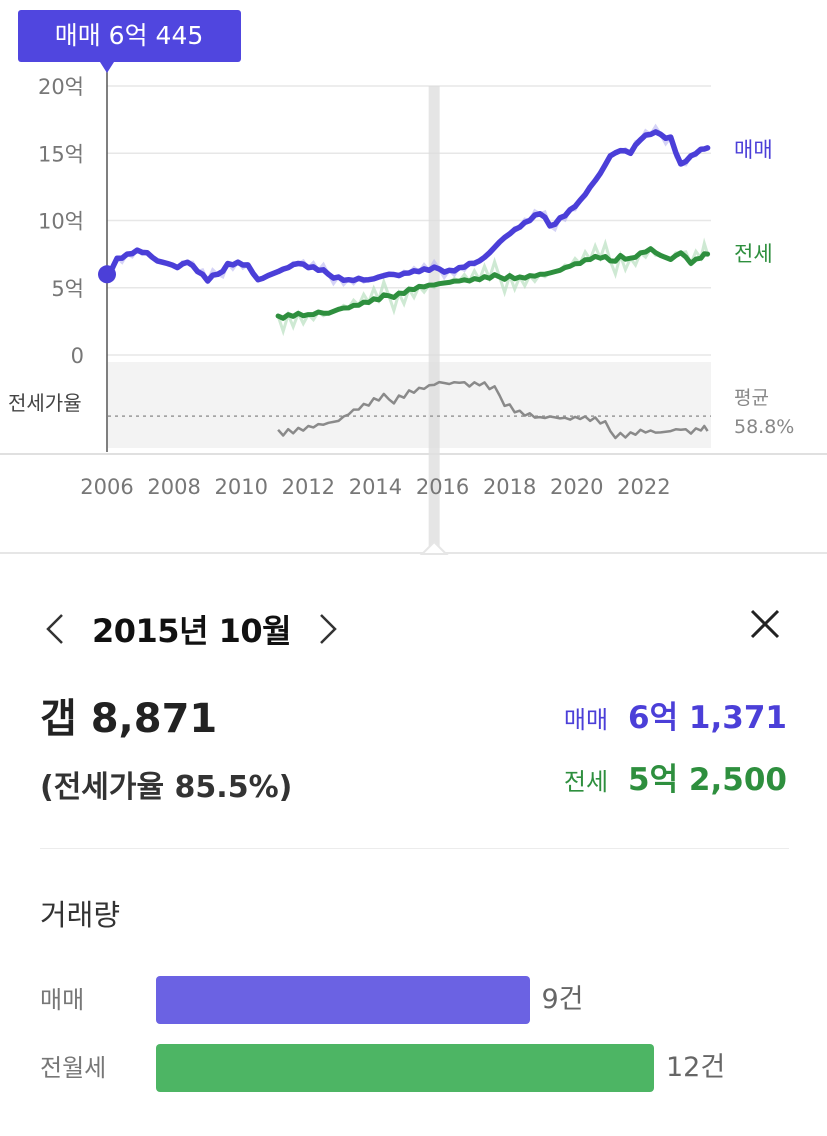 This screenshot has height=1136, width=827. Describe the element at coordinates (80, 915) in the screenshot. I see `volume-title: 거래량` at that location.